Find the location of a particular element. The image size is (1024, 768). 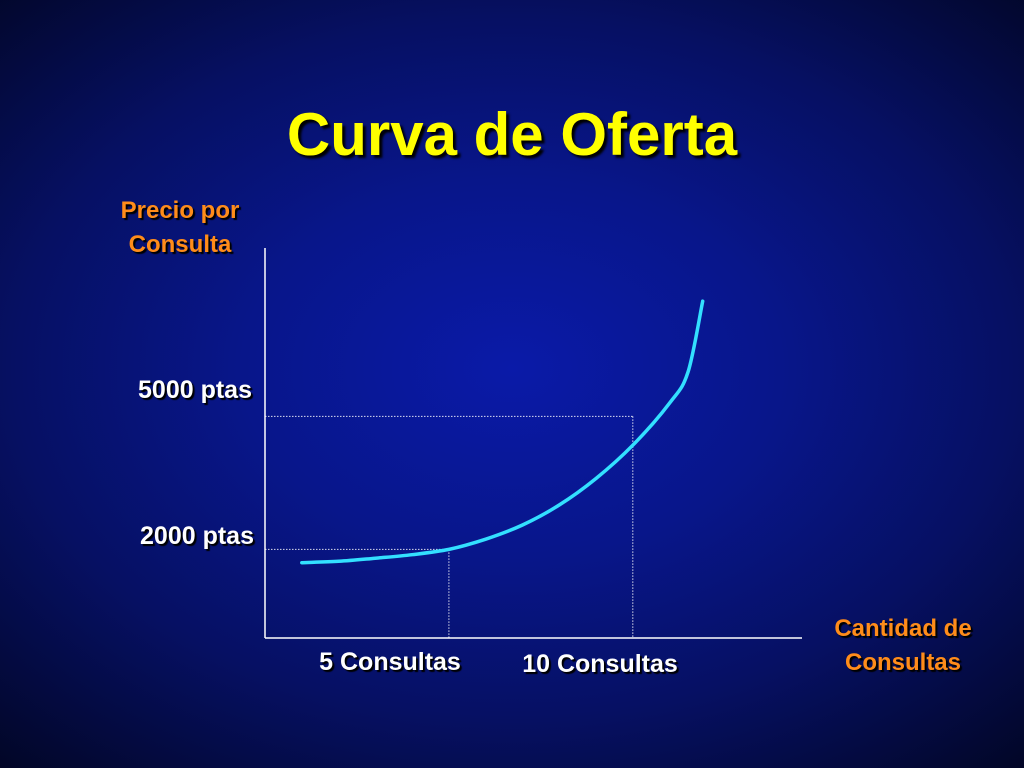

x-axis-label-line1: Cantidad de is located at coordinates (903, 628).